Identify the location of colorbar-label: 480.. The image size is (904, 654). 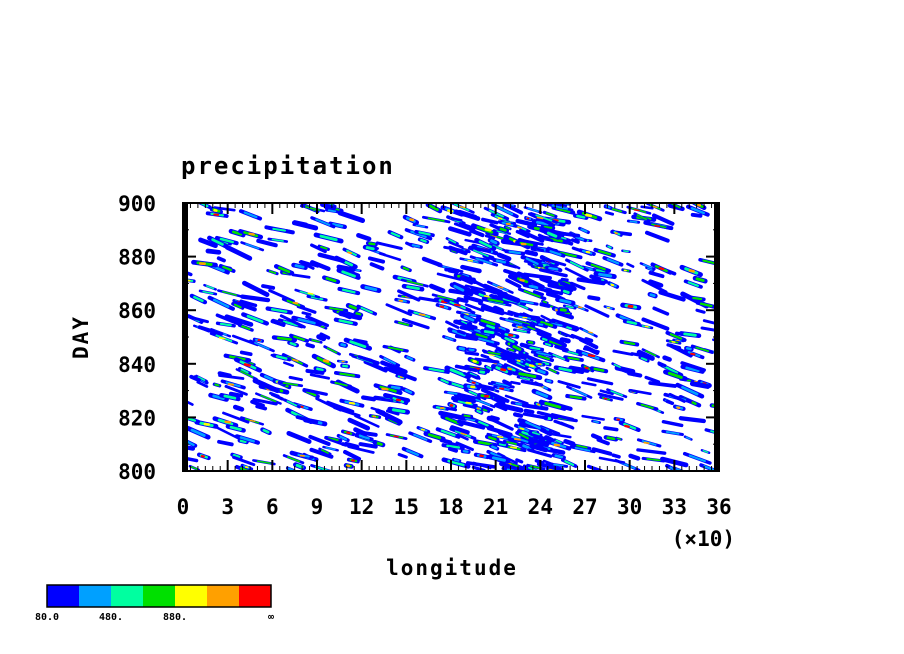
(111, 617).